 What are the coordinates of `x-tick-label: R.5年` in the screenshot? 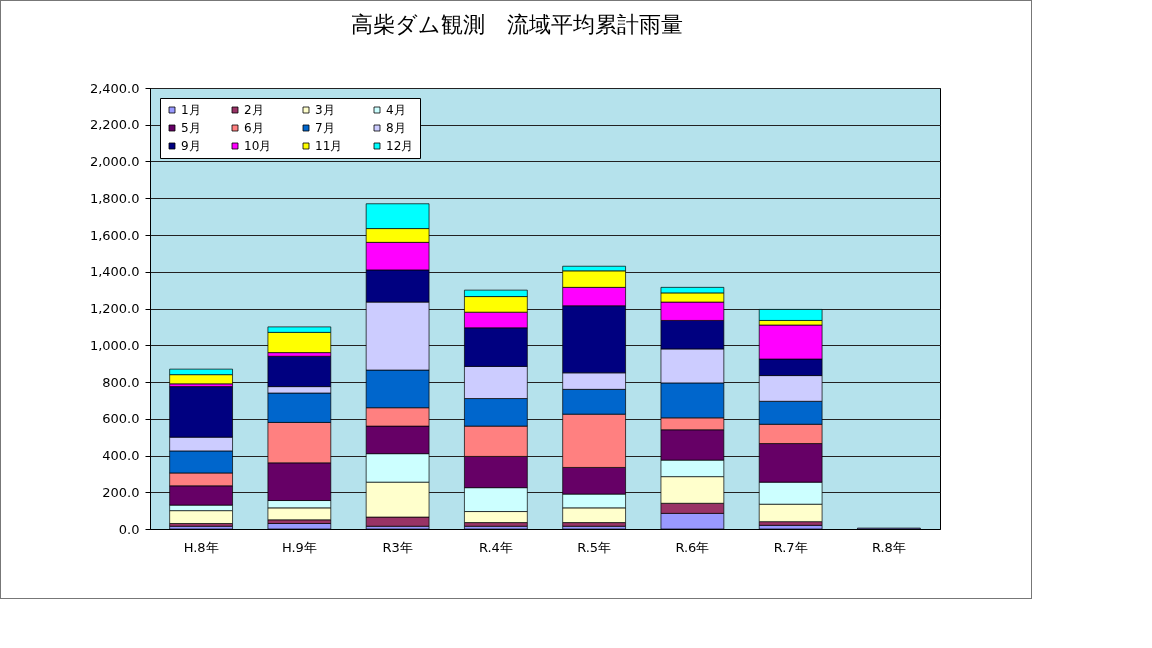 It's located at (594, 547).